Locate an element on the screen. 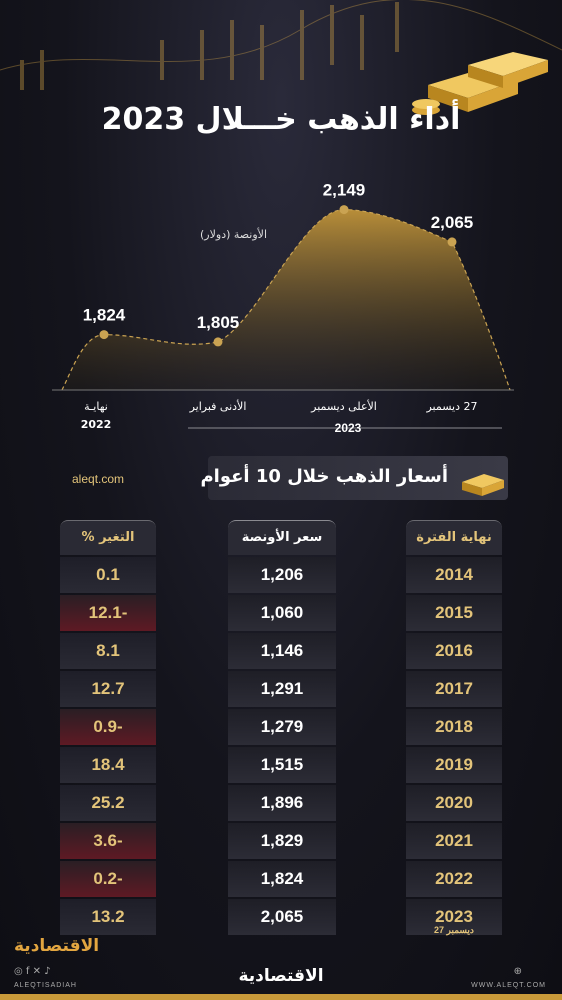 The image size is (562, 1000). web-icon: ⊕ is located at coordinates (517, 971).